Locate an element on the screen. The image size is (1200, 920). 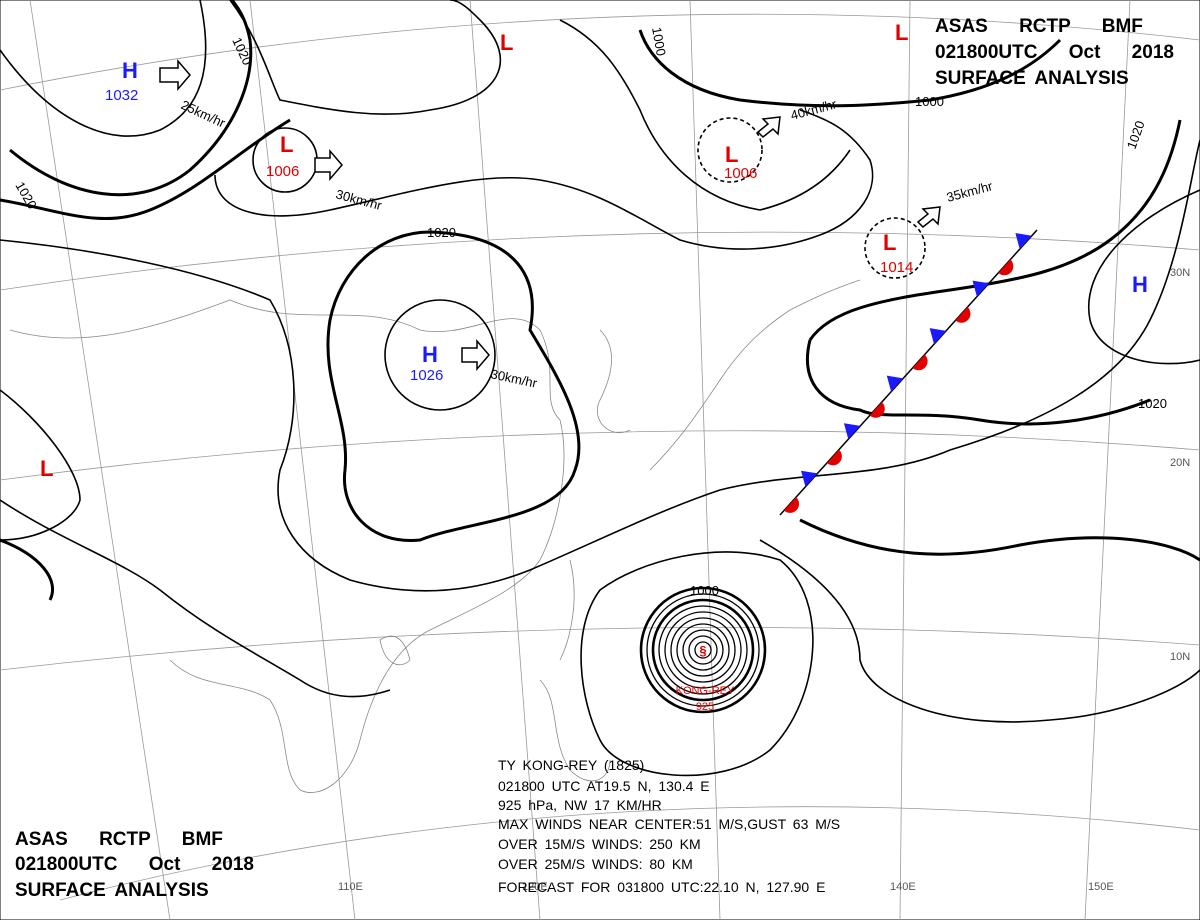
stationary-front is located at coordinates (908, 372).